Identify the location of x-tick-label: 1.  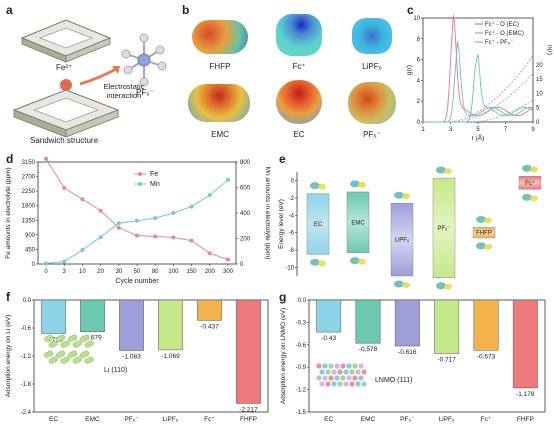
(423, 130).